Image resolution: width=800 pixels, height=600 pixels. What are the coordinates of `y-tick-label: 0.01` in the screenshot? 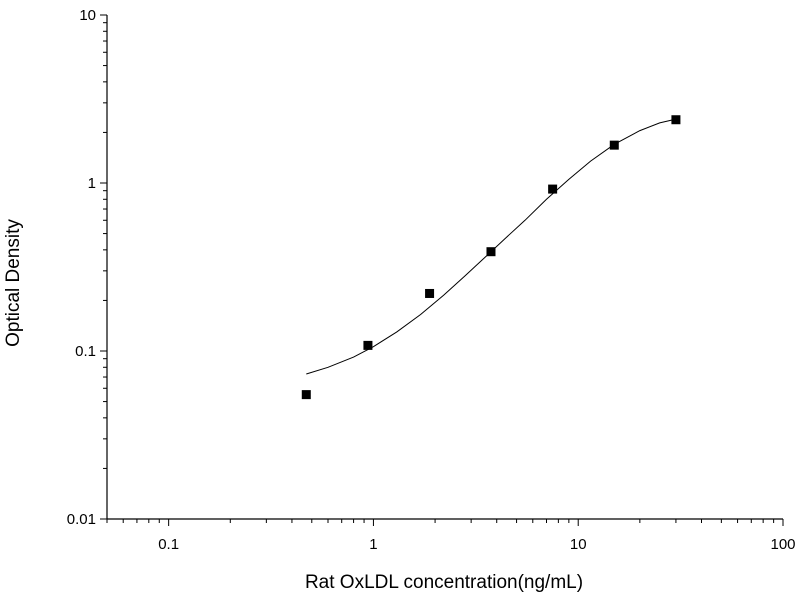 It's located at (81, 519).